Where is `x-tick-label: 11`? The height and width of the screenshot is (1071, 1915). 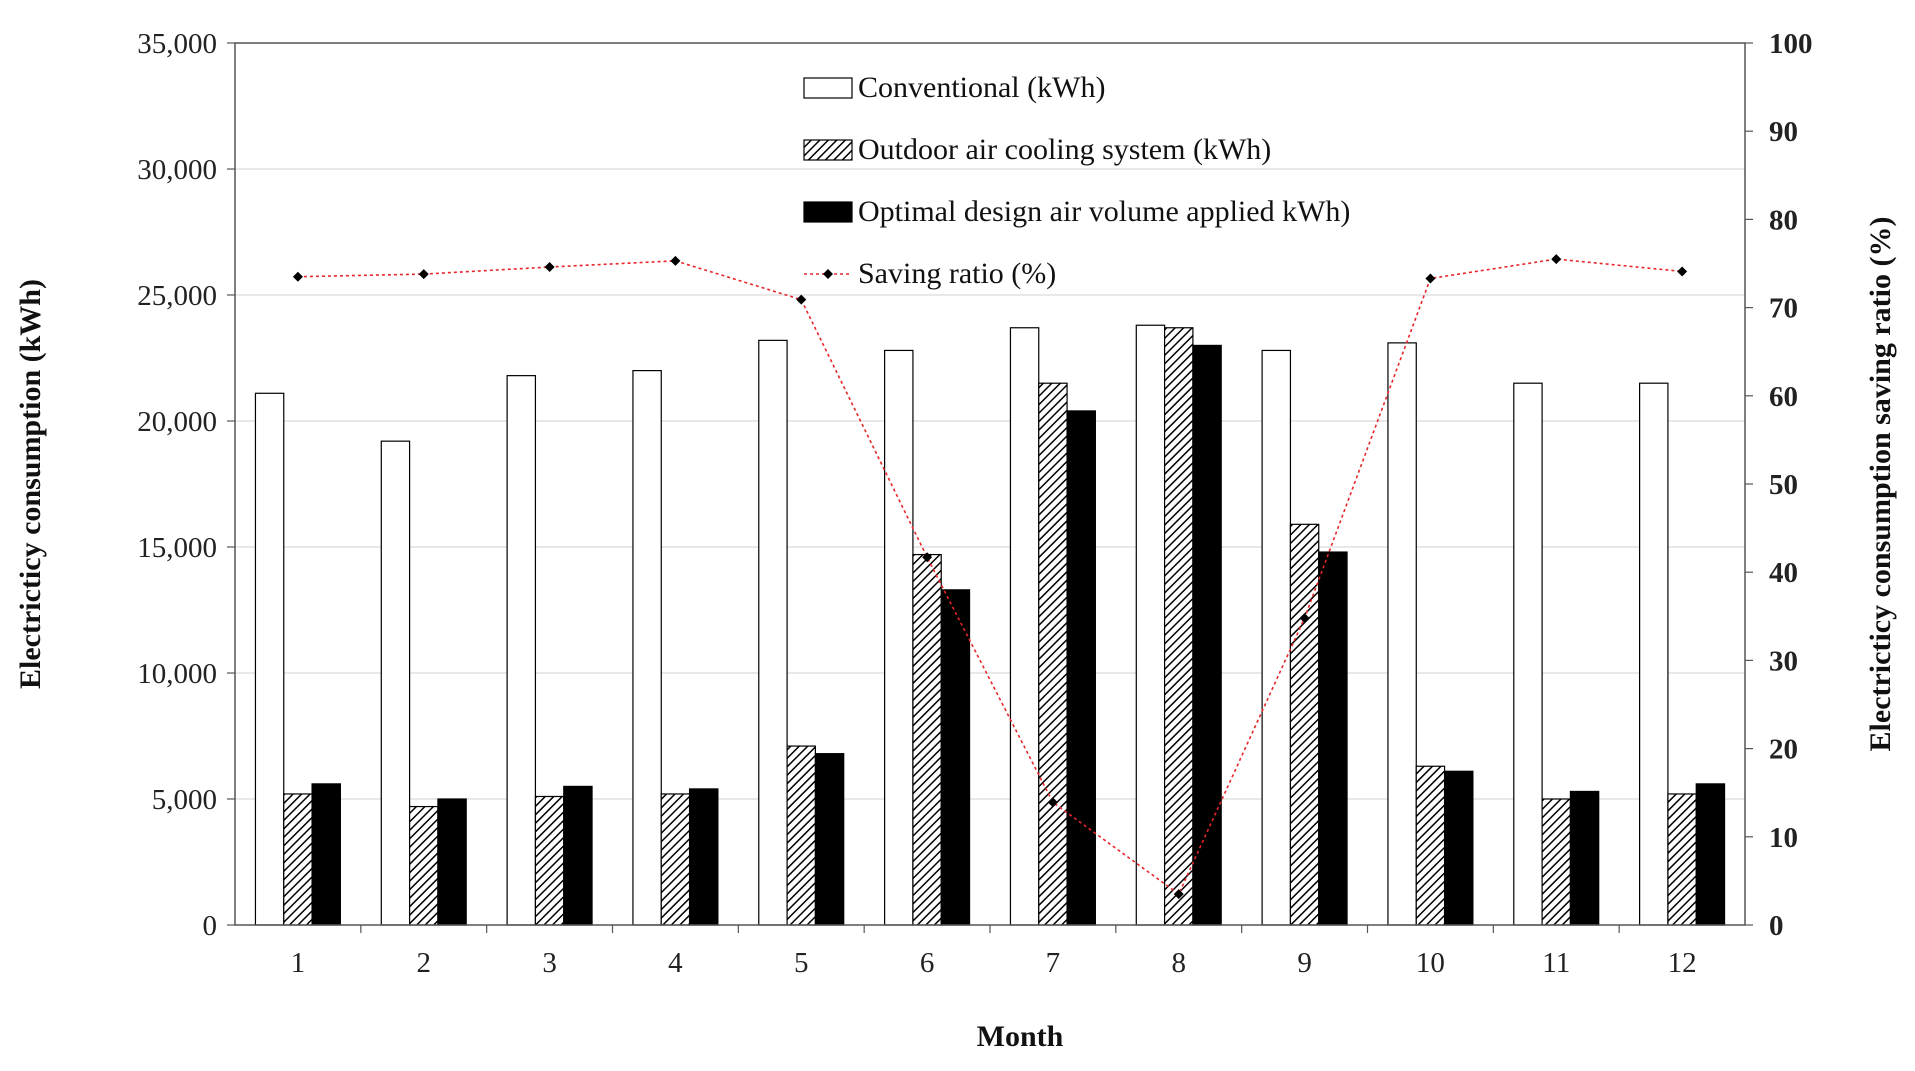
x-tick-label: 11 is located at coordinates (1556, 963).